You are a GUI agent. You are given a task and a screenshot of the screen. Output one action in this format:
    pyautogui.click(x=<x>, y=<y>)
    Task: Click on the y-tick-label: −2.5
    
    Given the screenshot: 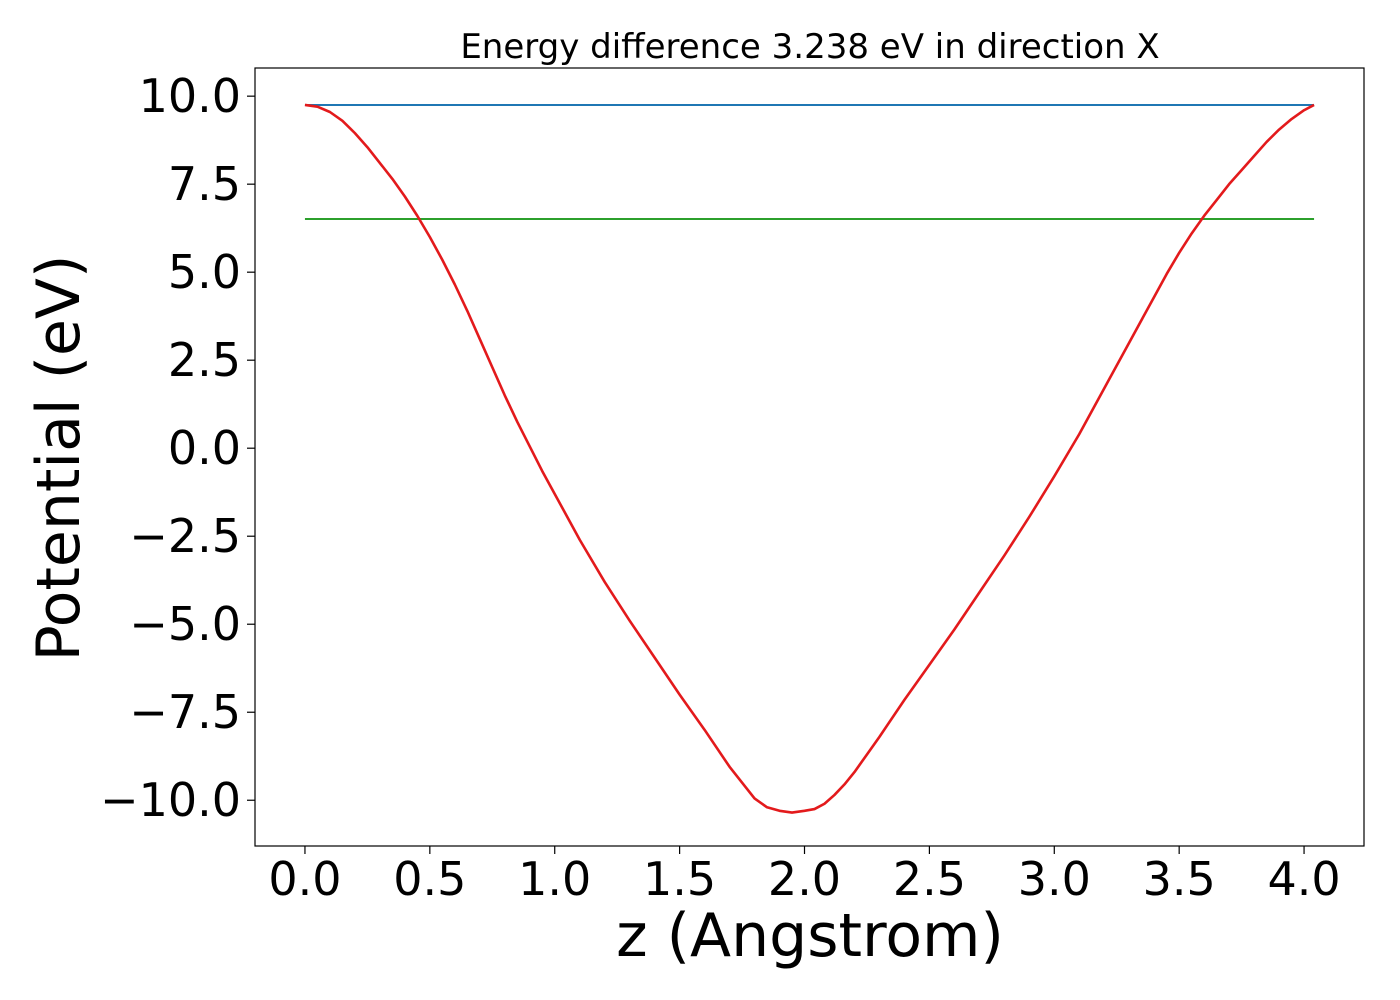 What is the action you would take?
    pyautogui.click(x=185, y=536)
    